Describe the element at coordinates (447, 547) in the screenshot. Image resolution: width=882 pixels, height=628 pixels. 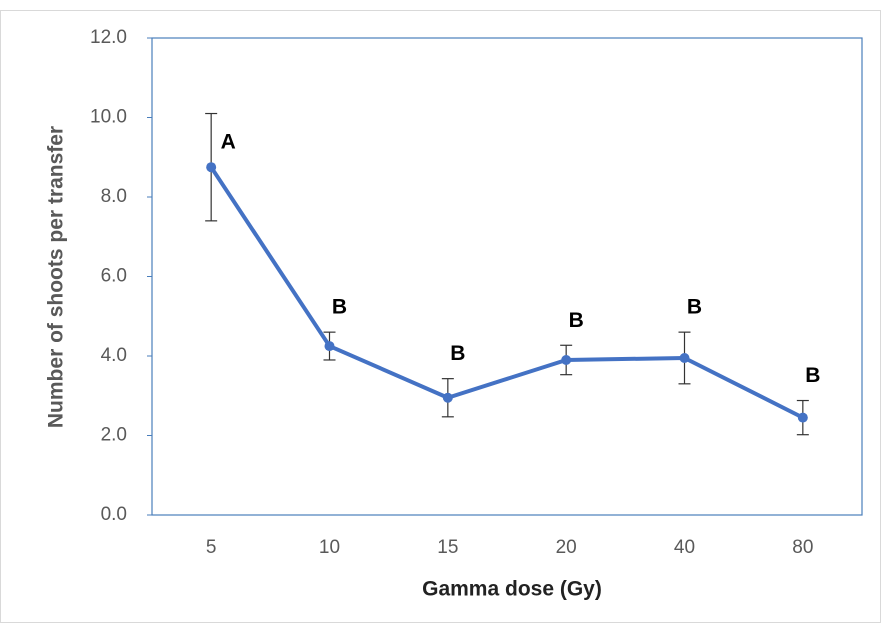
I see `x-tick-label: 15` at that location.